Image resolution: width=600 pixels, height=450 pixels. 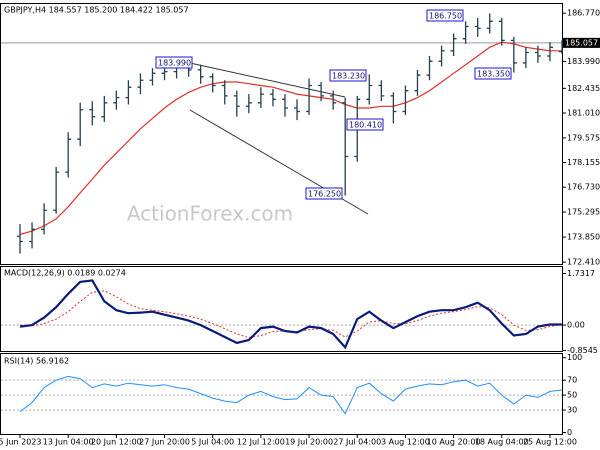 What do you see at coordinates (357, 442) in the screenshot?
I see `x-tick-label: 27 Jul 04:00` at bounding box center [357, 442].